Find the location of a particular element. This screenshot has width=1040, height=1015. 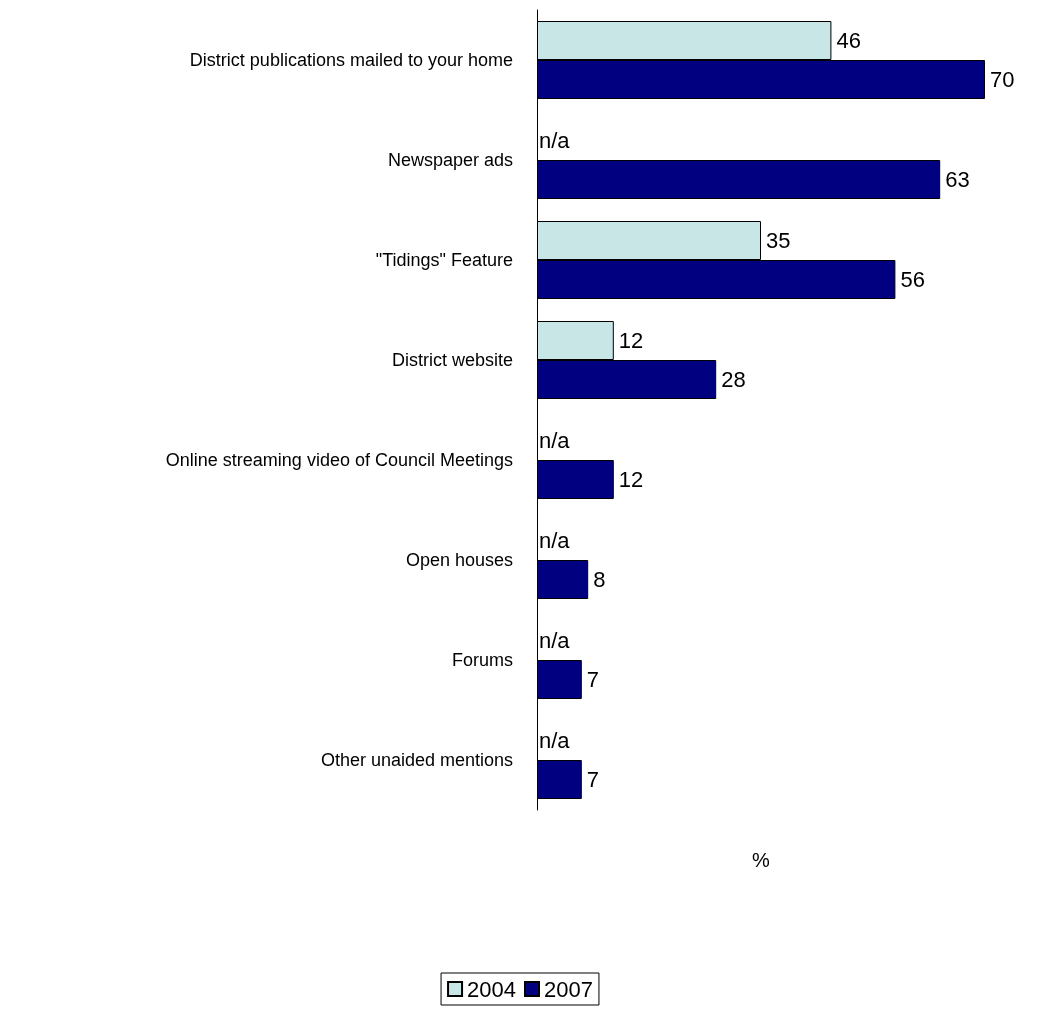

y-tick-label: District publications mailed to your home is located at coordinates (351, 60).